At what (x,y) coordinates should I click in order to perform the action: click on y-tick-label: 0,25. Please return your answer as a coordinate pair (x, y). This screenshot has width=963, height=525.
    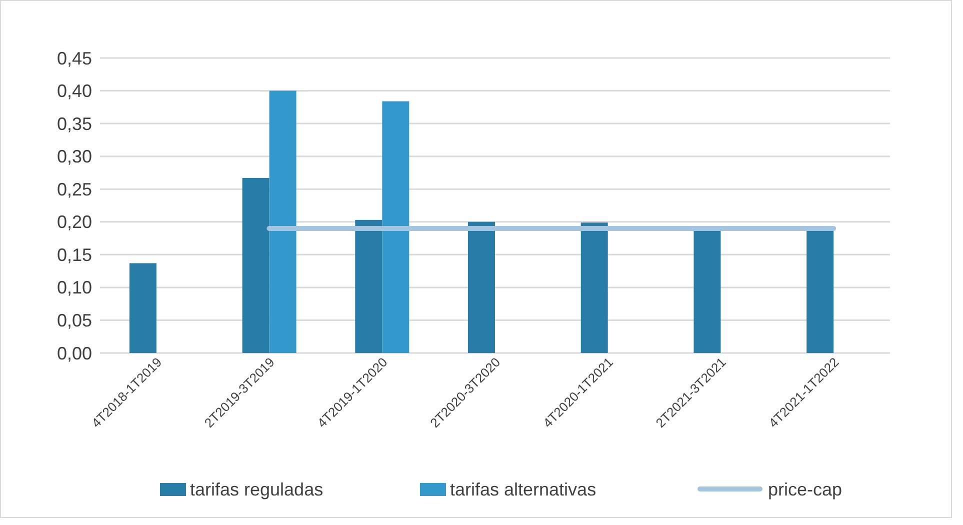
    Looking at the image, I should click on (74, 189).